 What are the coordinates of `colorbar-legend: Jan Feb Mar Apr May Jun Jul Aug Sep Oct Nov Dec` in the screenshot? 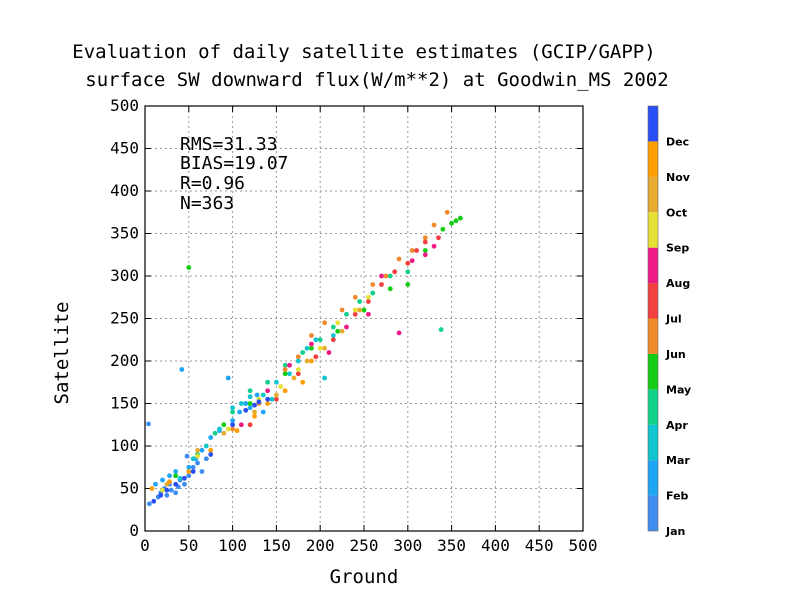 It's located at (669, 321).